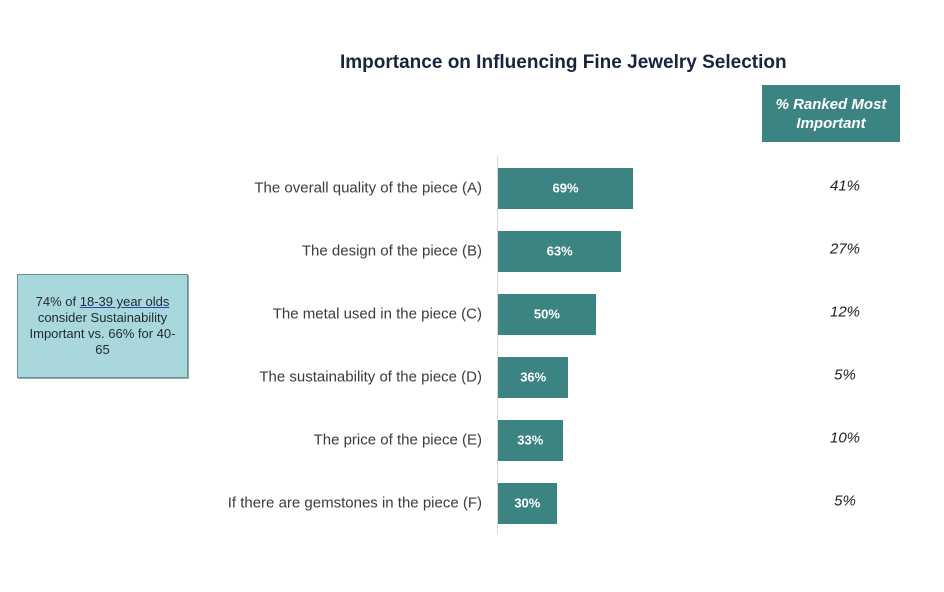 Image resolution: width=944 pixels, height=592 pixels. I want to click on category-label: If there are gemstones in the piece (F), so click(354, 503).